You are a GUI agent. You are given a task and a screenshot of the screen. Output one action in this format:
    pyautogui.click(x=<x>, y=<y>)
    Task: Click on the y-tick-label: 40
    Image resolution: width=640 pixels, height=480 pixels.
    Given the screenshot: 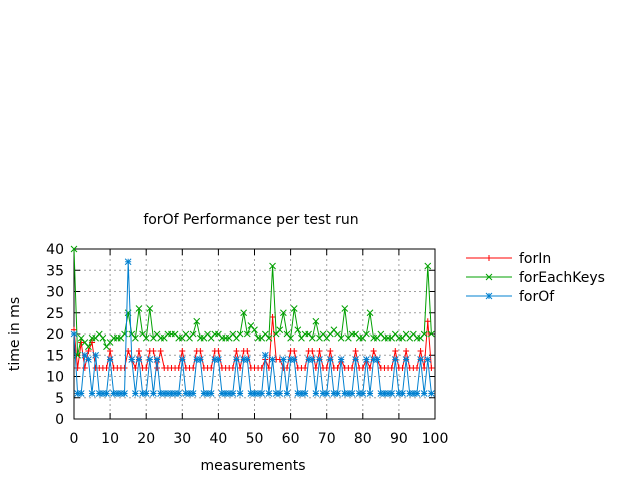 What is the action you would take?
    pyautogui.click(x=55, y=250)
    